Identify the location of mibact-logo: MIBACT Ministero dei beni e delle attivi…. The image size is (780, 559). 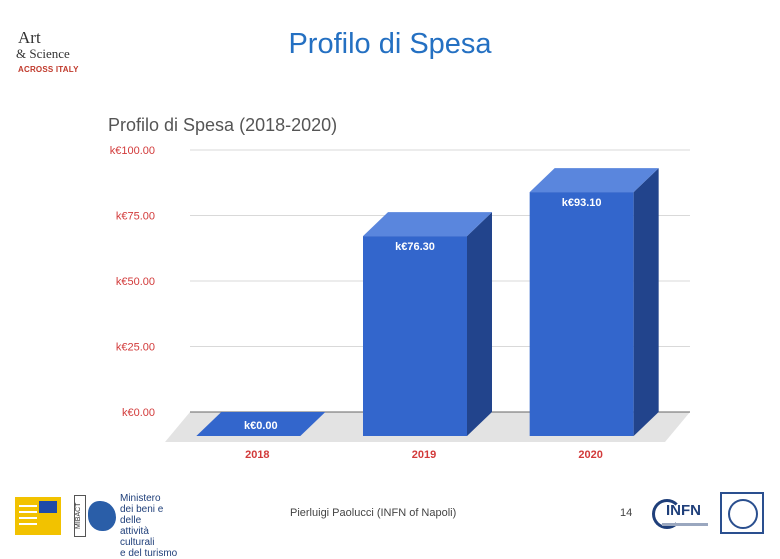
(125, 526).